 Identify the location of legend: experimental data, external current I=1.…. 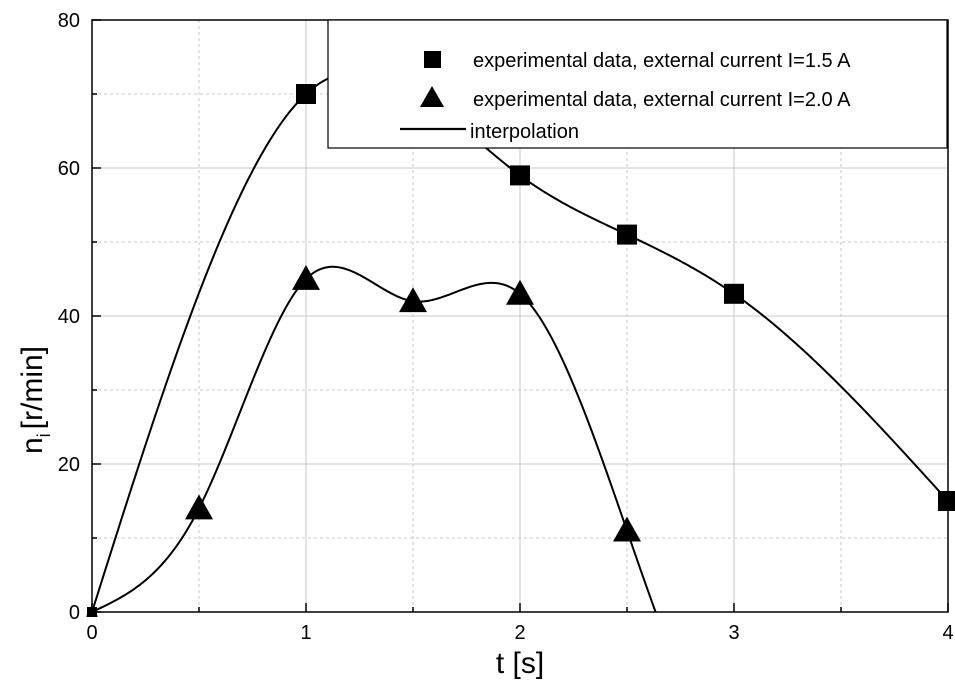
(637, 84).